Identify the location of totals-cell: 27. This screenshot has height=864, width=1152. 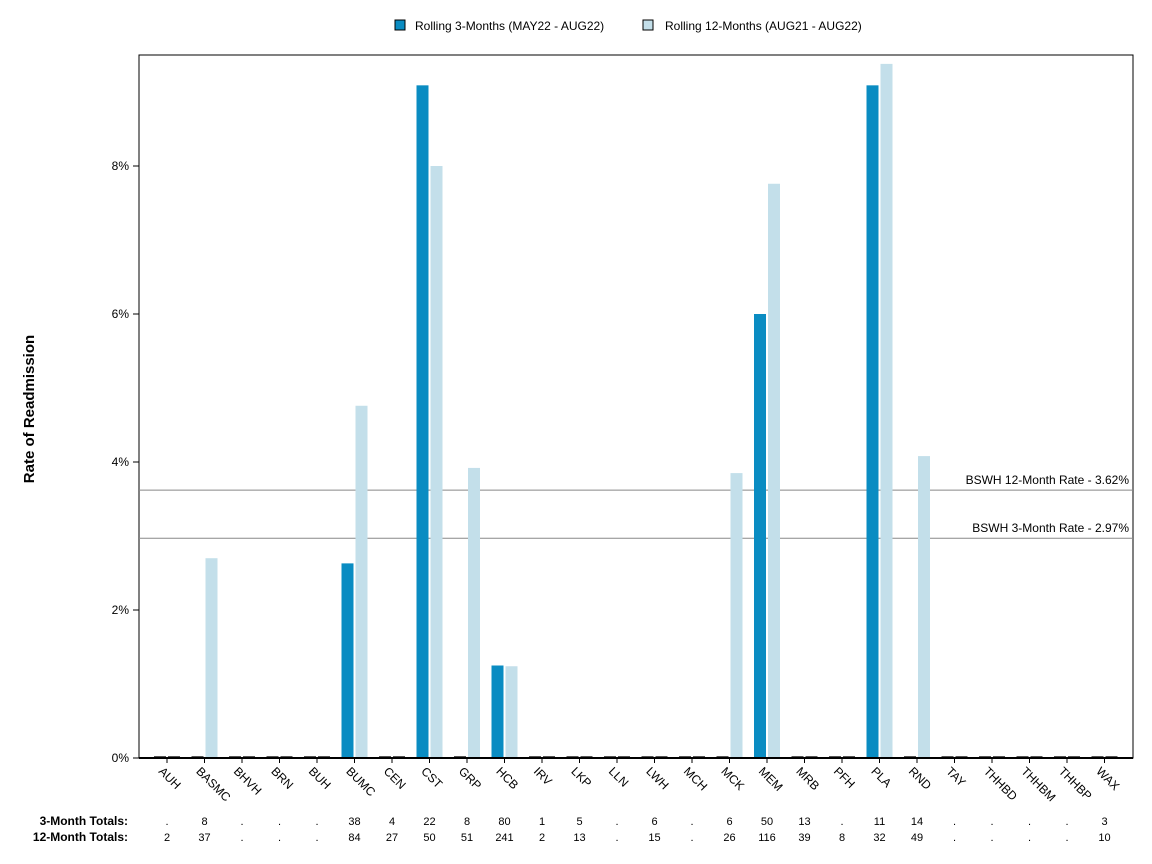
(392, 838).